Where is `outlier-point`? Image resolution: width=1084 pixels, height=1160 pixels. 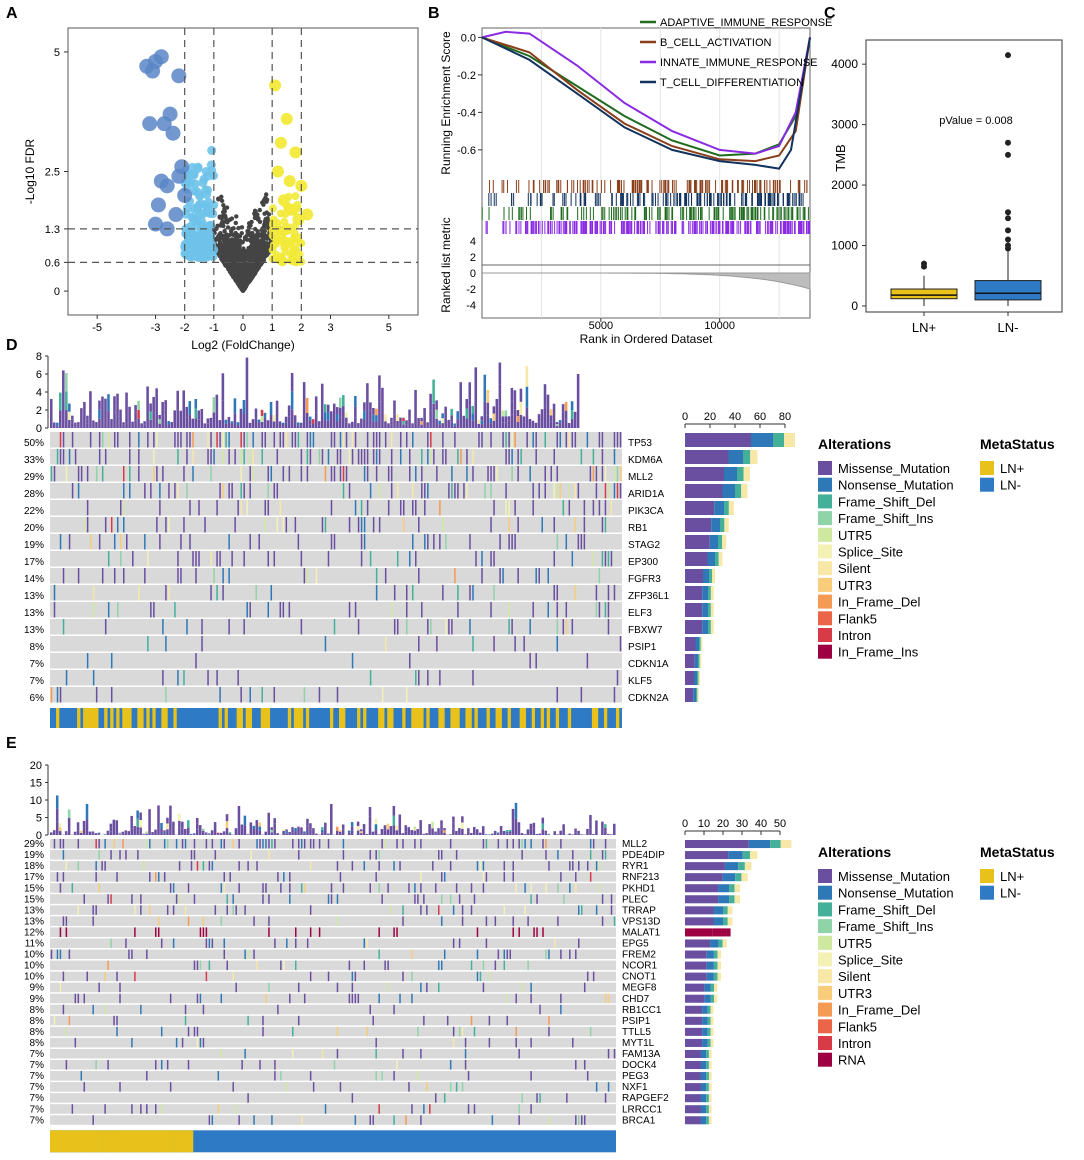 outlier-point is located at coordinates (1008, 245).